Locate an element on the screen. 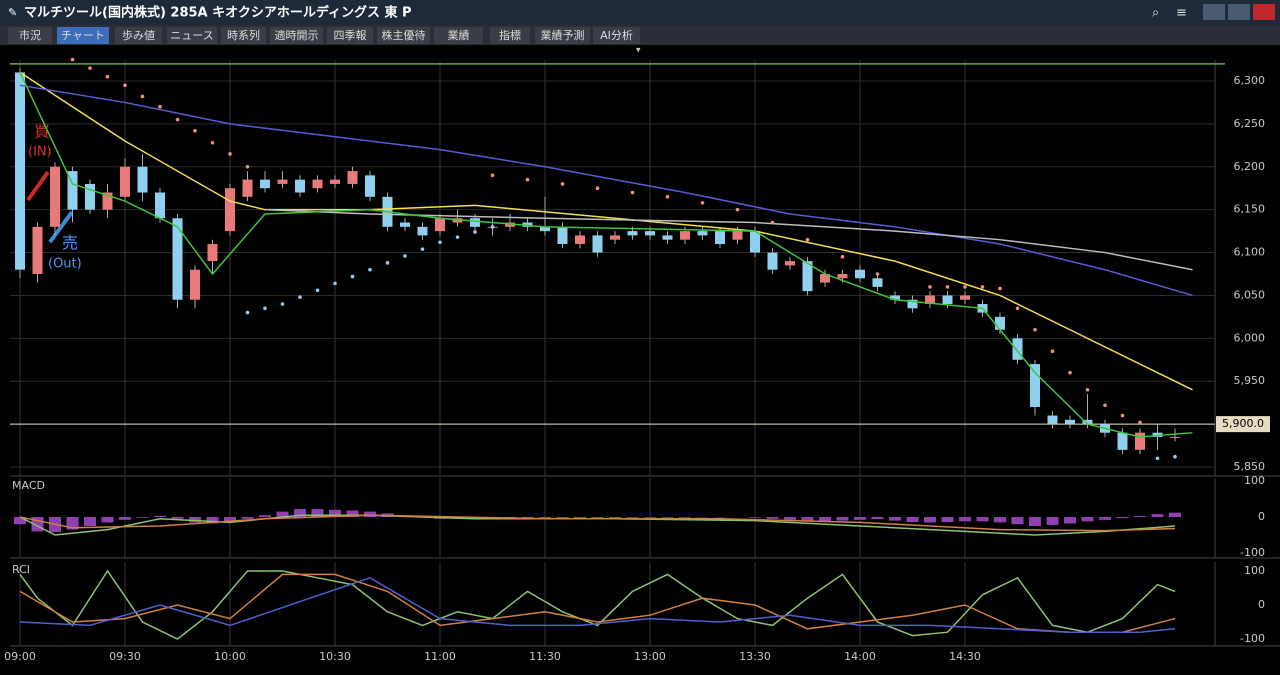  x-tick-label: 09:00 is located at coordinates (20, 656).